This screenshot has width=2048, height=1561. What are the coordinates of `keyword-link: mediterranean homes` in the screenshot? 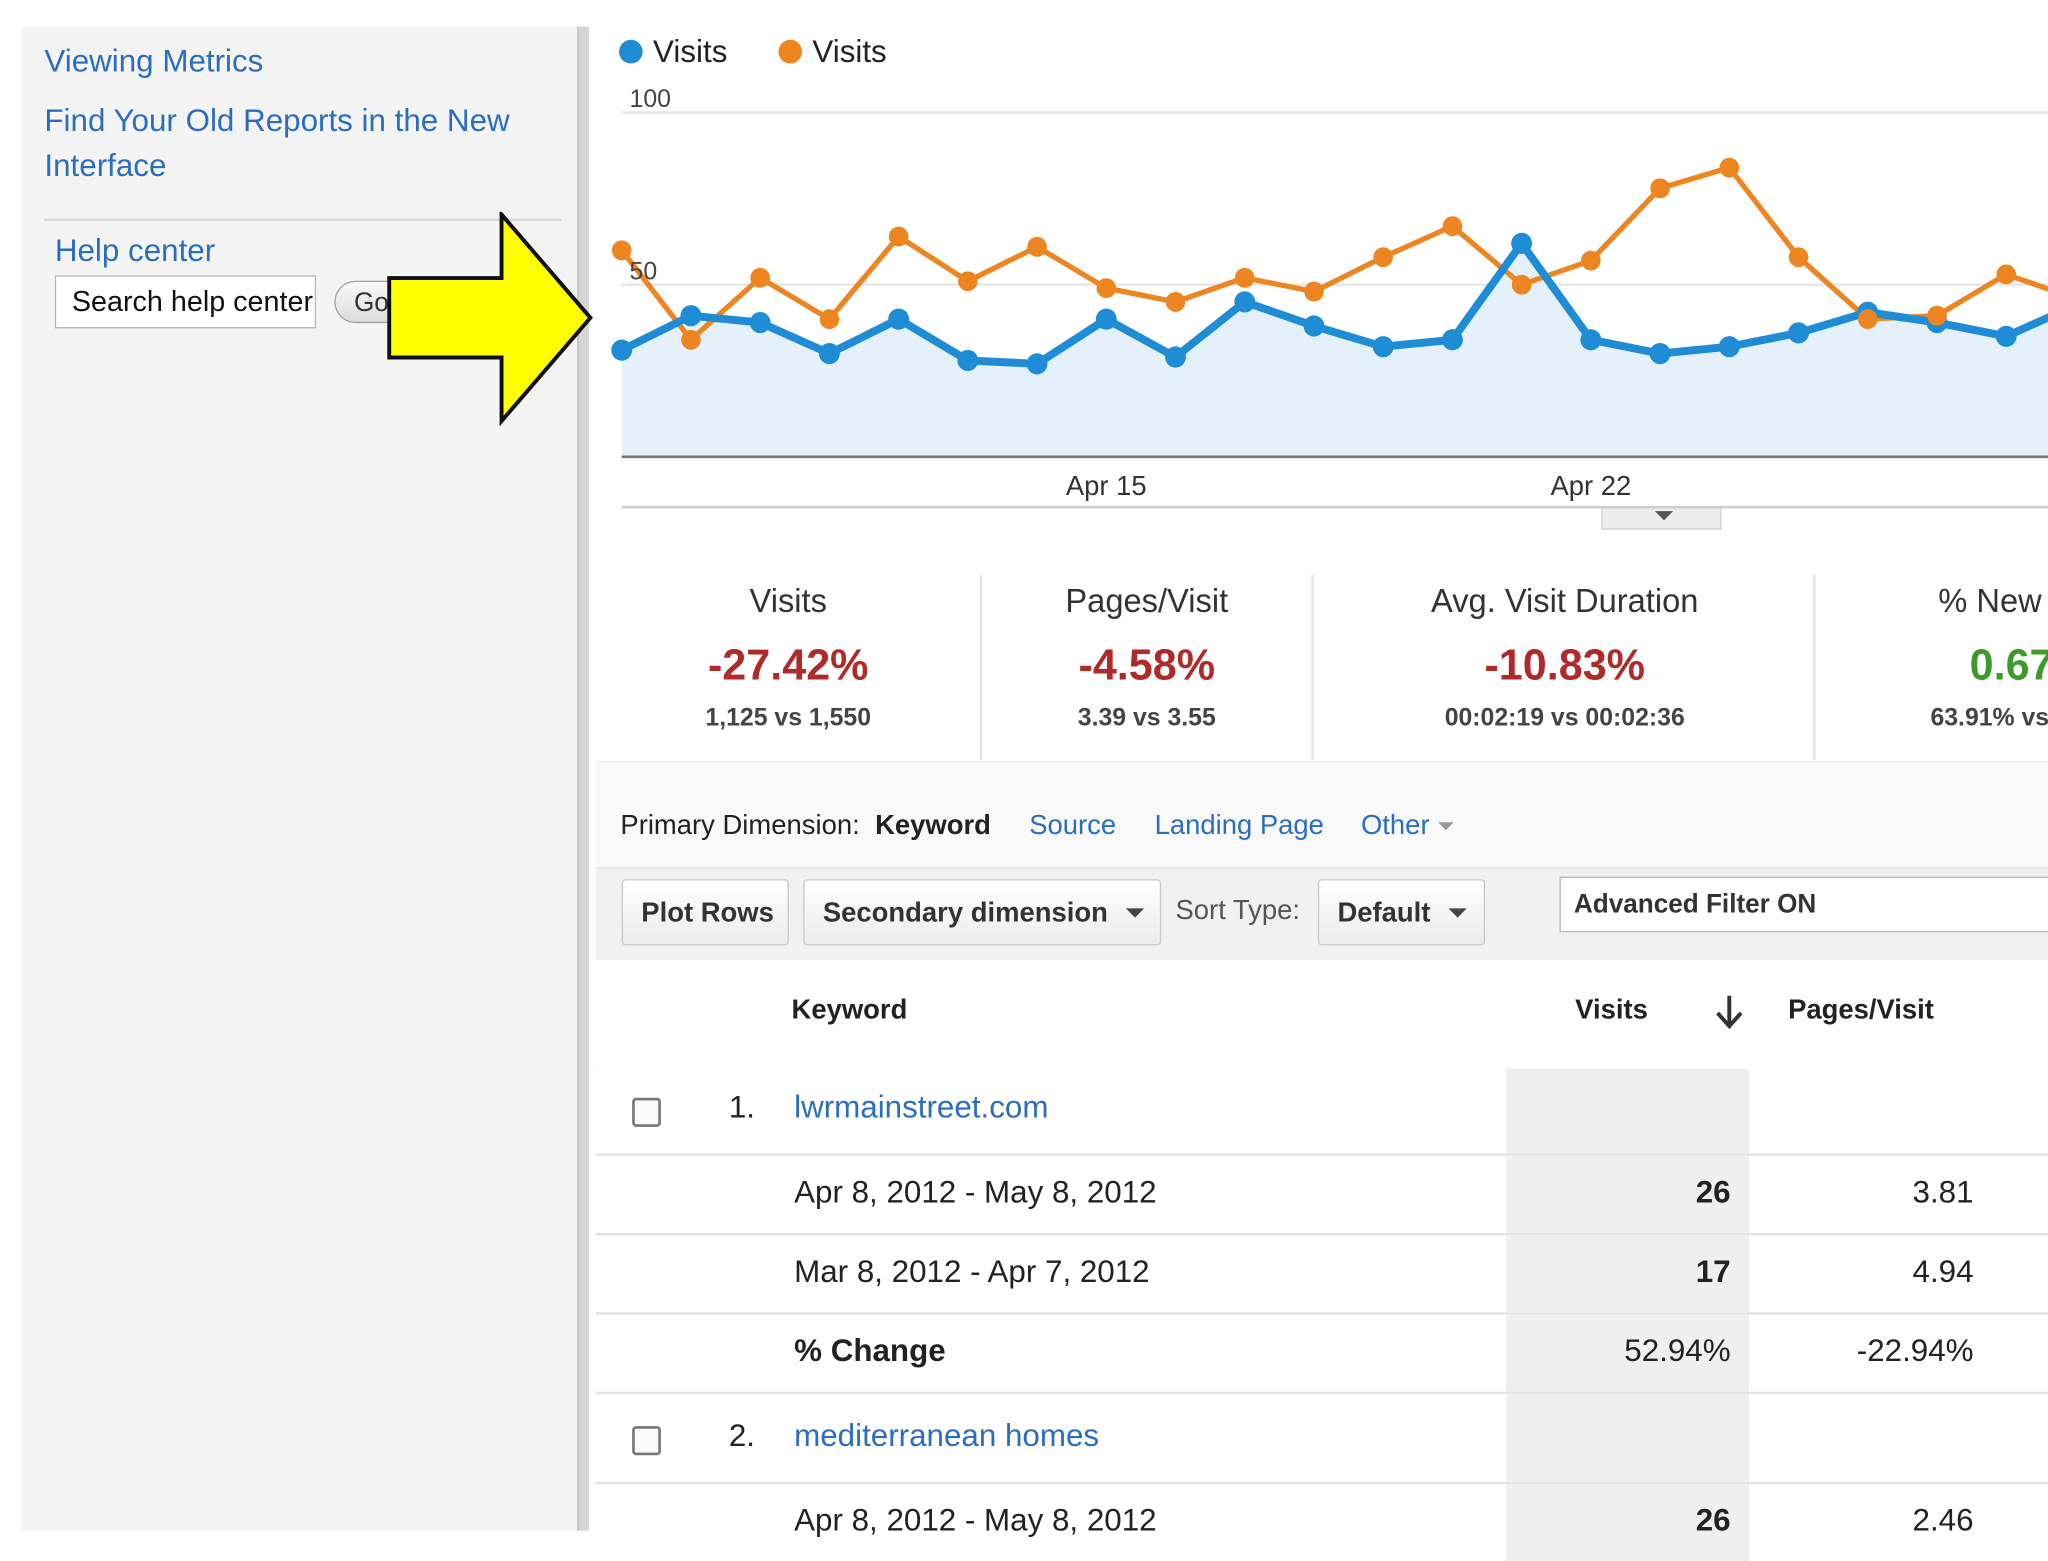 It's located at (947, 1436).